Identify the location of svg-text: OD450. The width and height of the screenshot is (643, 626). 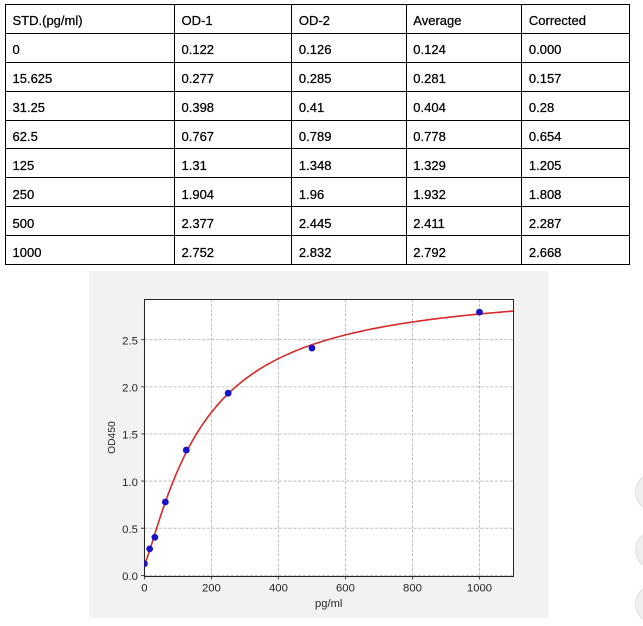
(112, 437).